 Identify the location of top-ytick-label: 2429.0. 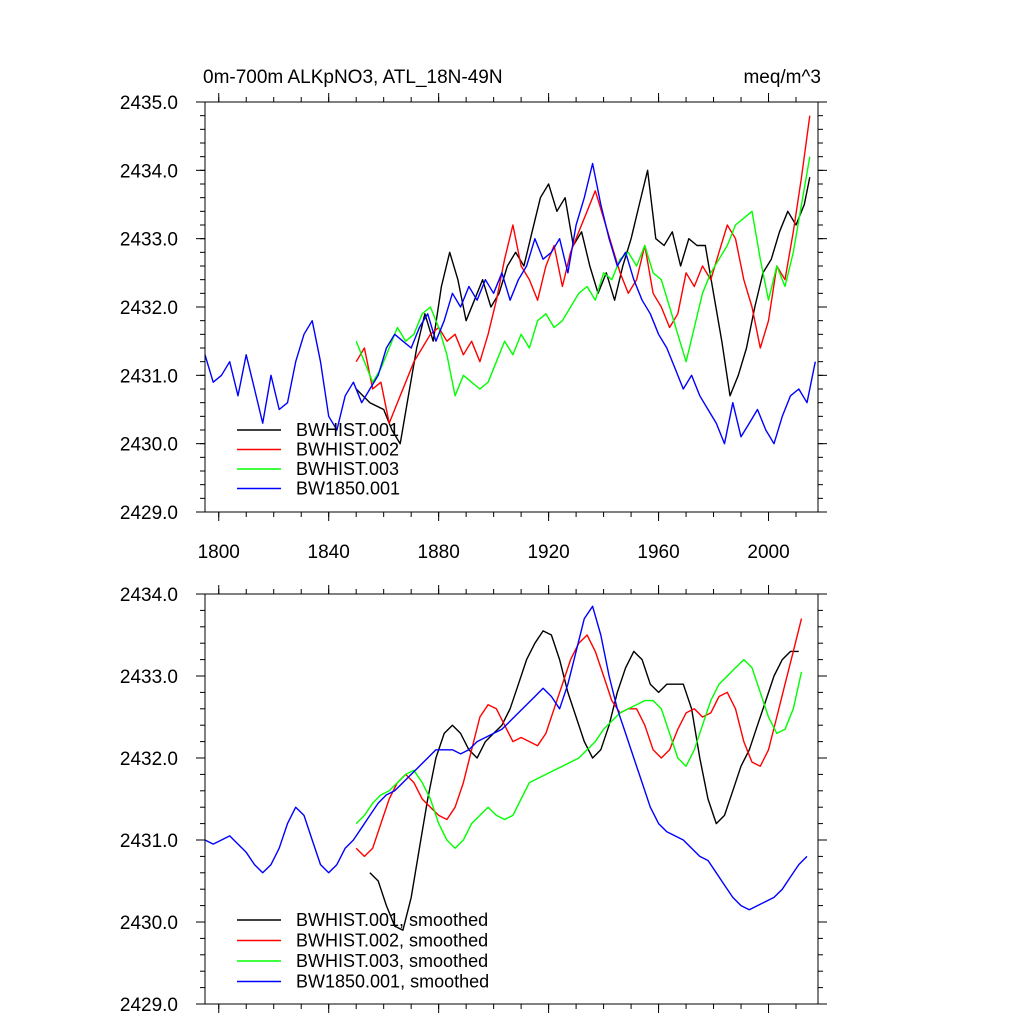
(149, 513).